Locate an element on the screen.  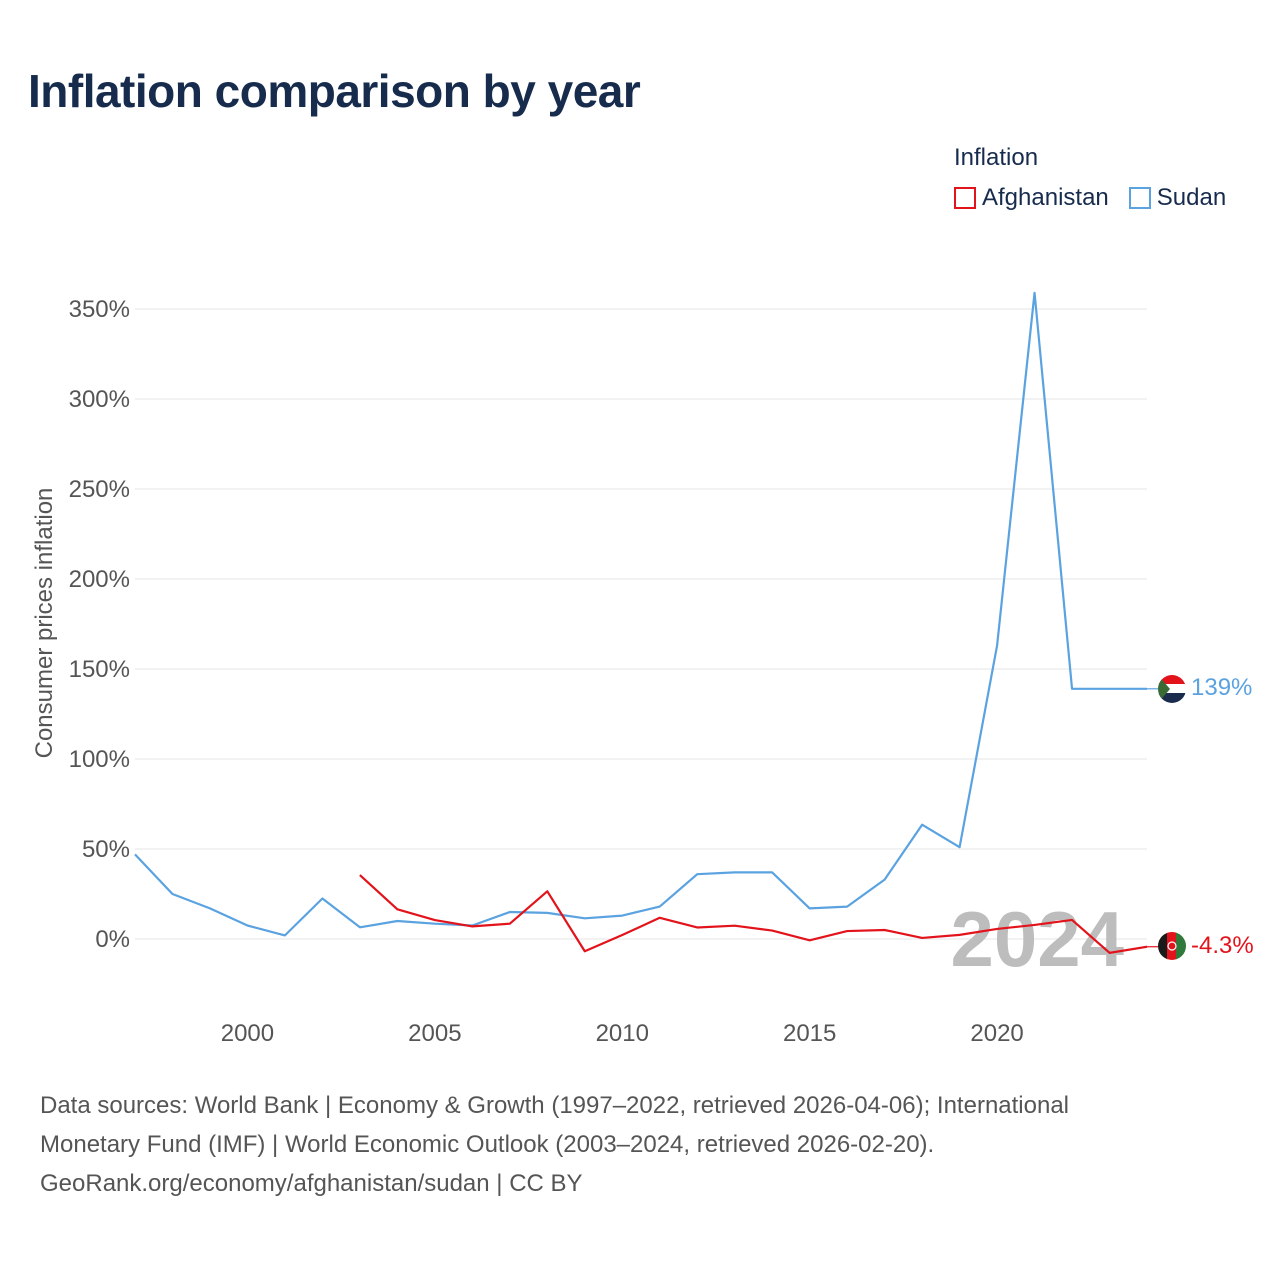
legend-title: Inflation is located at coordinates (996, 157).